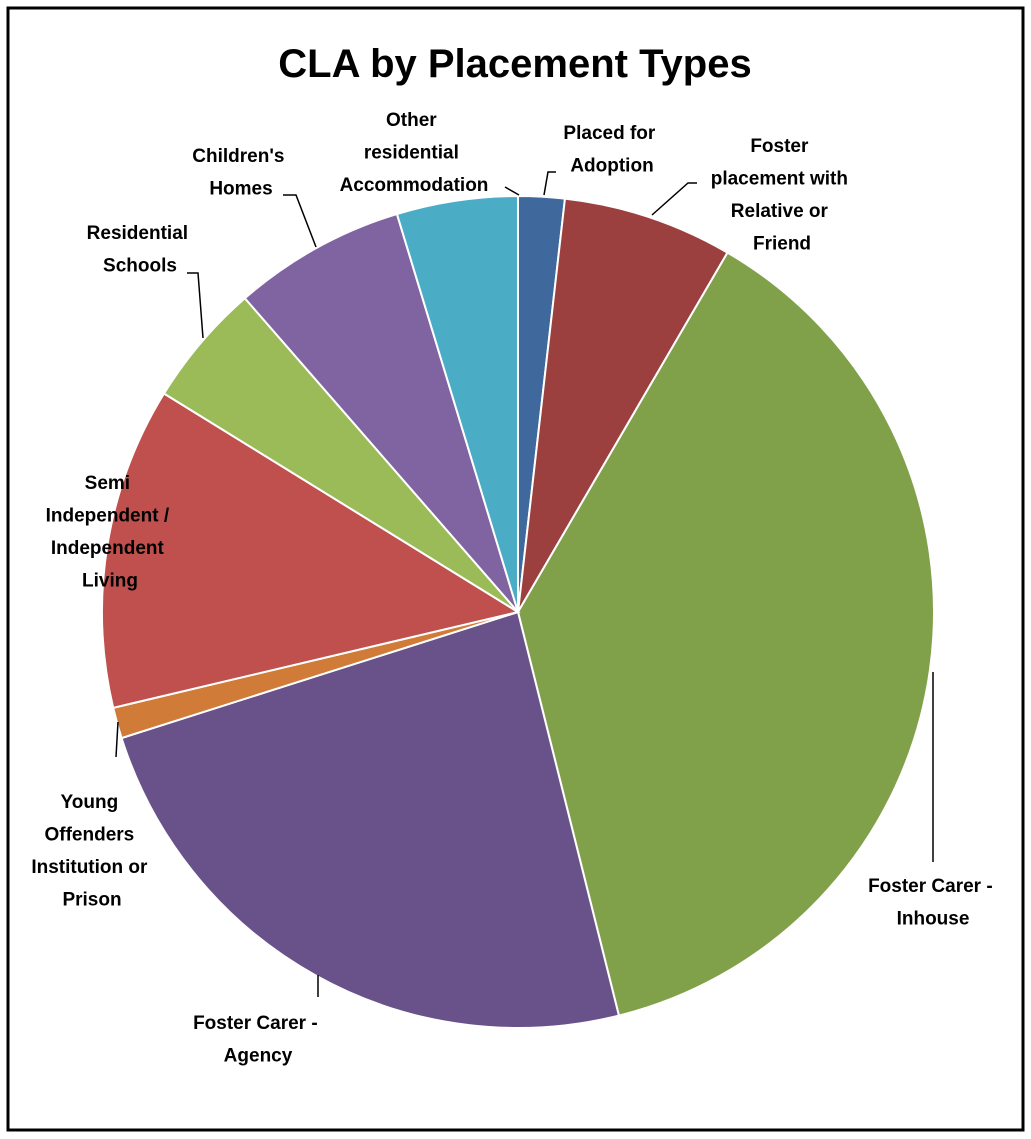 The width and height of the screenshot is (1031, 1139). Describe the element at coordinates (258, 1040) in the screenshot. I see `slice-label: Foster Carer - Agency` at that location.